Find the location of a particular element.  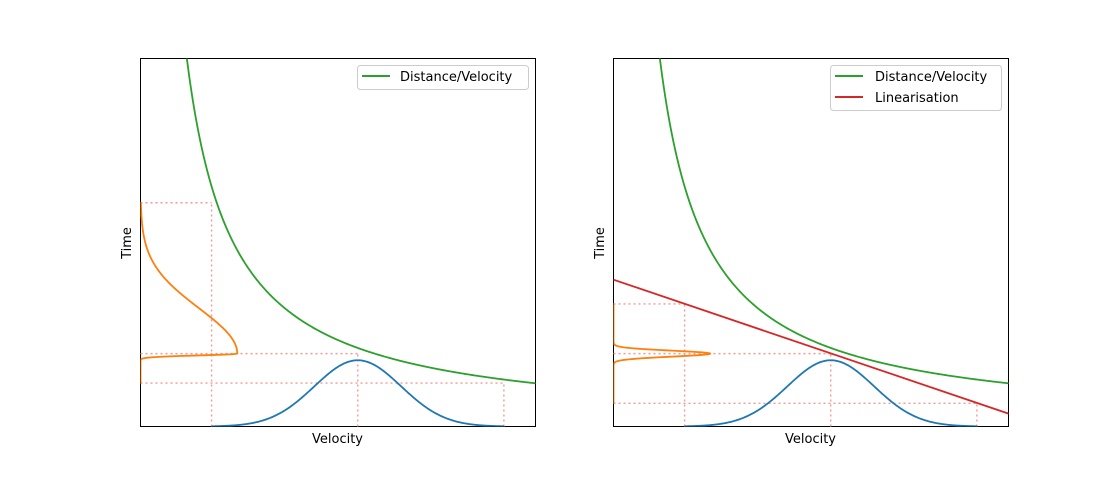

right-legend-label-linearisation: Linearisation is located at coordinates (917, 98).